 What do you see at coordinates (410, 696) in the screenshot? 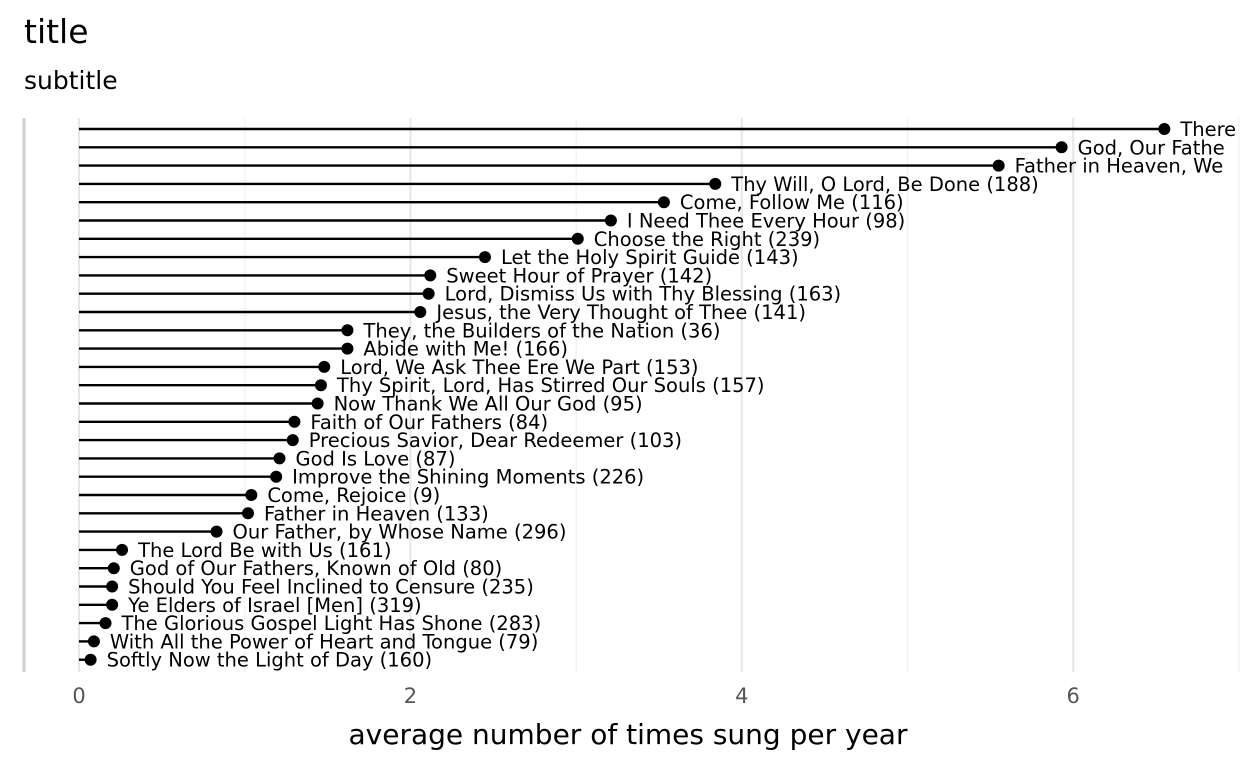
I see `x-tick-label: 2` at bounding box center [410, 696].